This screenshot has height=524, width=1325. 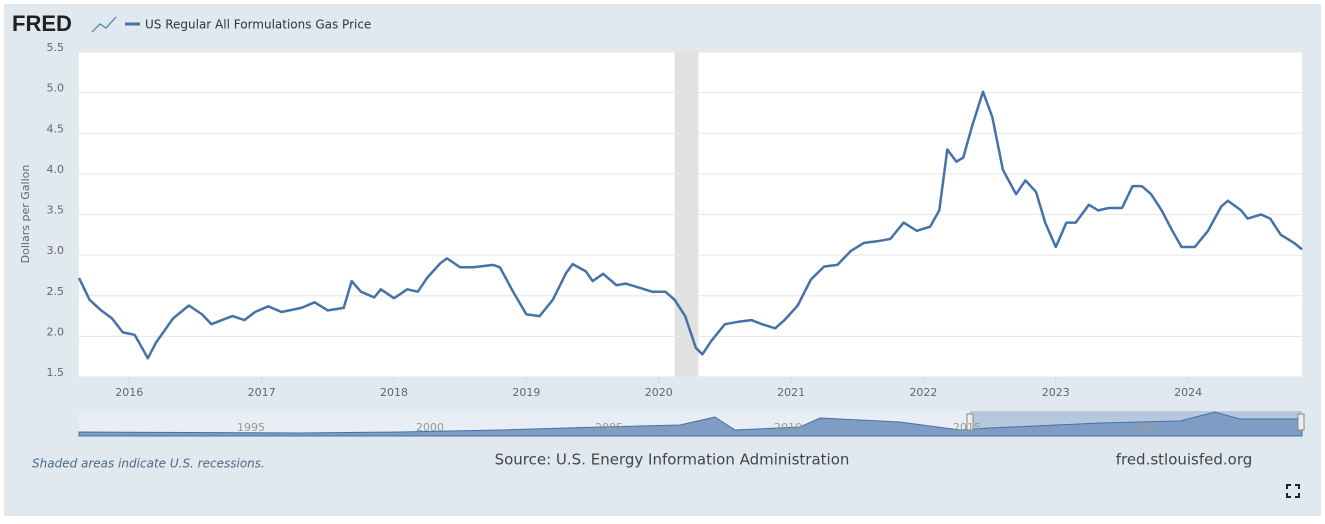 What do you see at coordinates (1184, 460) in the screenshot?
I see `site: fred.stlouisfed.org` at bounding box center [1184, 460].